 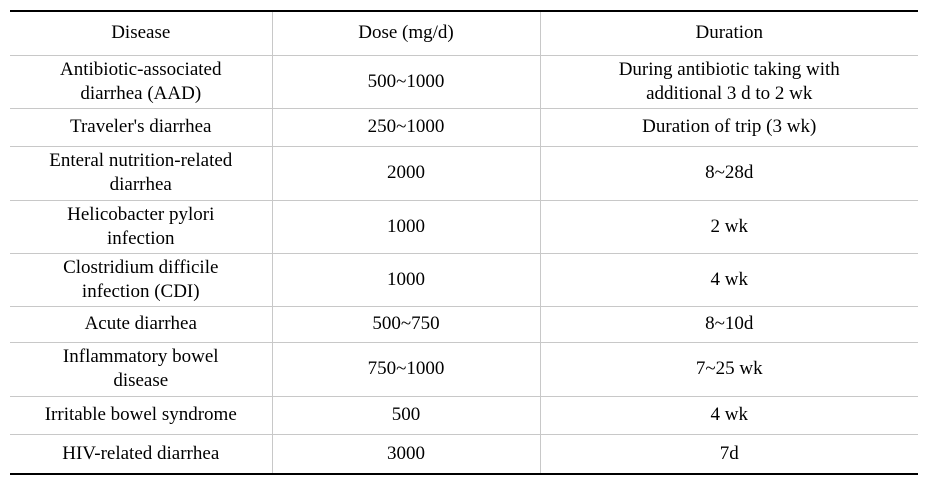 I want to click on table-cell: 8~28d, so click(x=728, y=173).